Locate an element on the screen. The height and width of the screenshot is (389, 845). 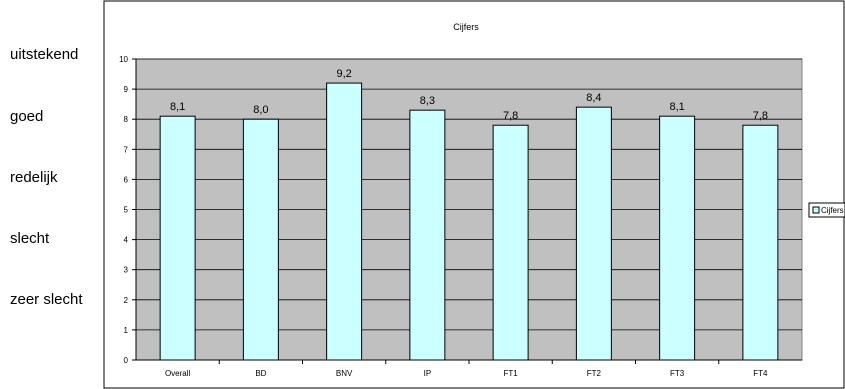
y-tick-label: 1 is located at coordinates (126, 330).